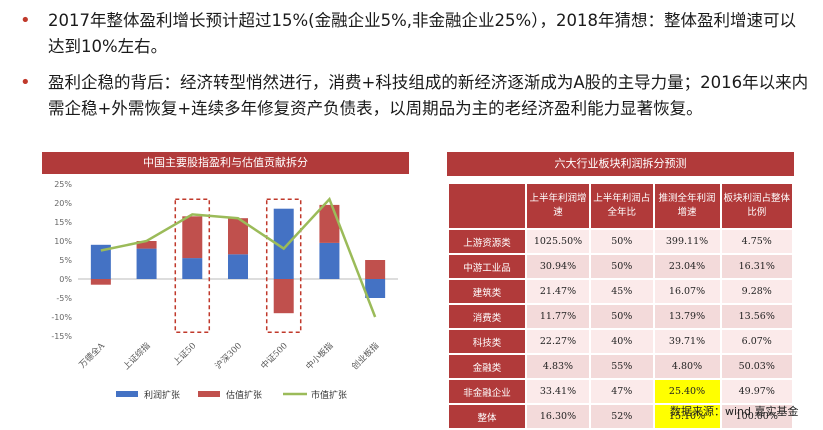 The image size is (823, 430). Describe the element at coordinates (487, 391) in the screenshot. I see `row-label: 非金融企业` at that location.